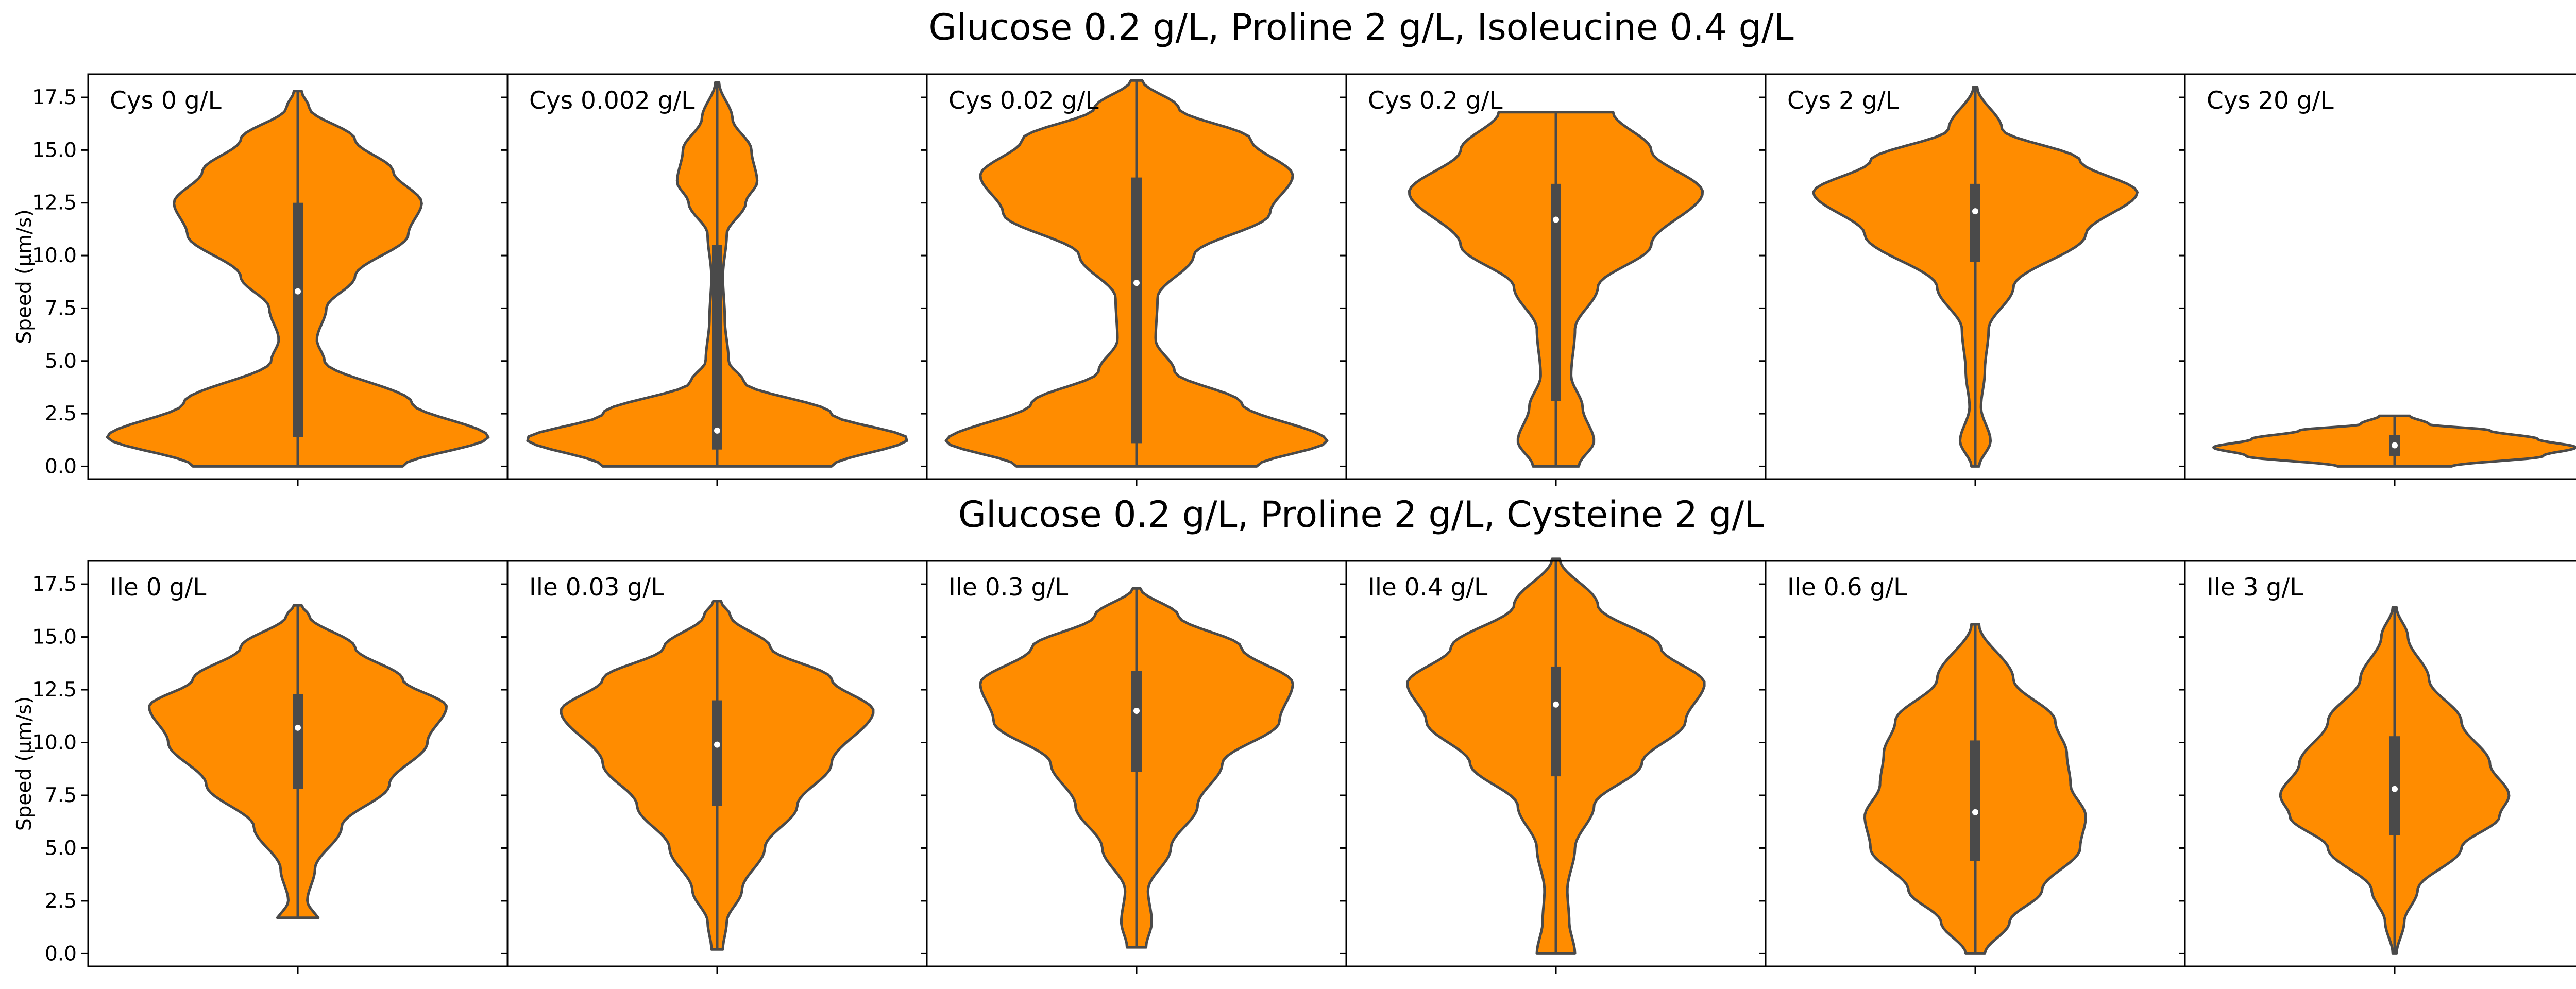 This screenshot has height=989, width=2576. Describe the element at coordinates (2271, 101) in the screenshot. I see `panel-label: Cys 20 g/L` at that location.